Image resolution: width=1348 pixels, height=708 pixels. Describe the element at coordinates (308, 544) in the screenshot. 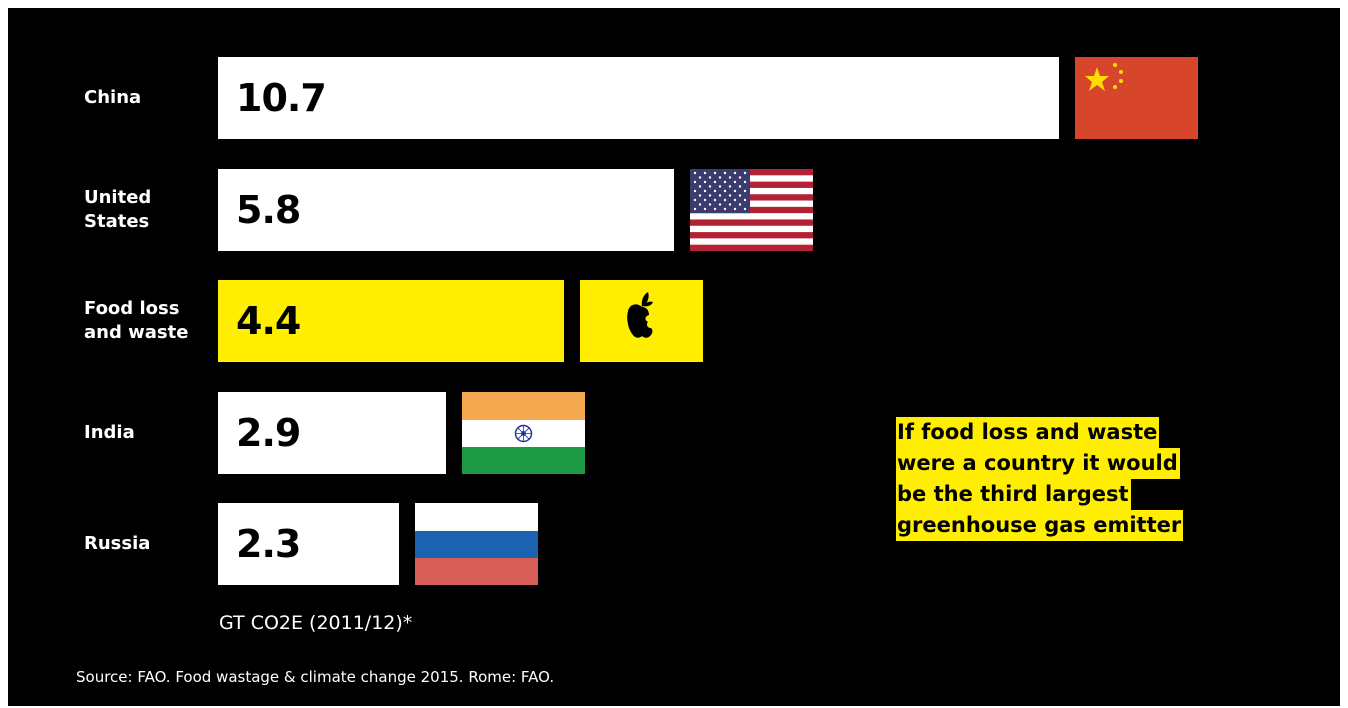

I see `bar: 2.3` at that location.